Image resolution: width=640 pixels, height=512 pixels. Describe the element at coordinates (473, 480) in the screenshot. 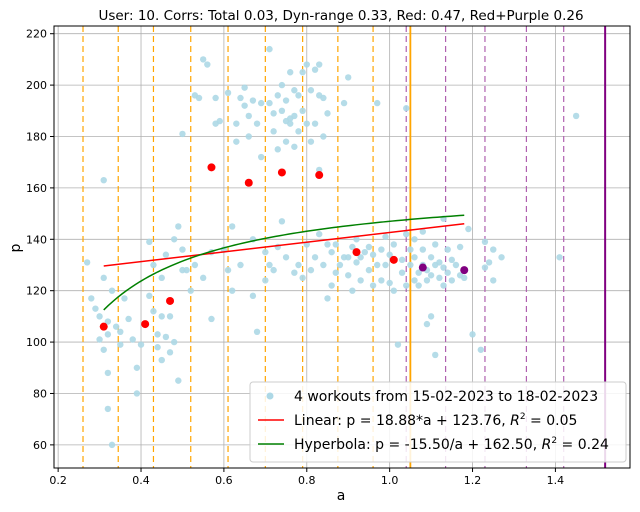

I see `x-tick-label: 1.2` at that location.